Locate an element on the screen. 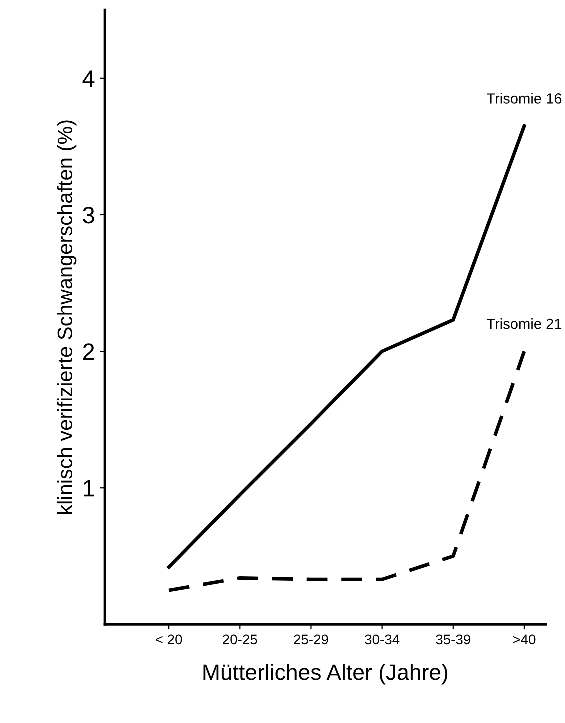 This screenshot has height=723, width=565. x-axis-title: Mütterliches Alter (Jahre) is located at coordinates (326, 674).